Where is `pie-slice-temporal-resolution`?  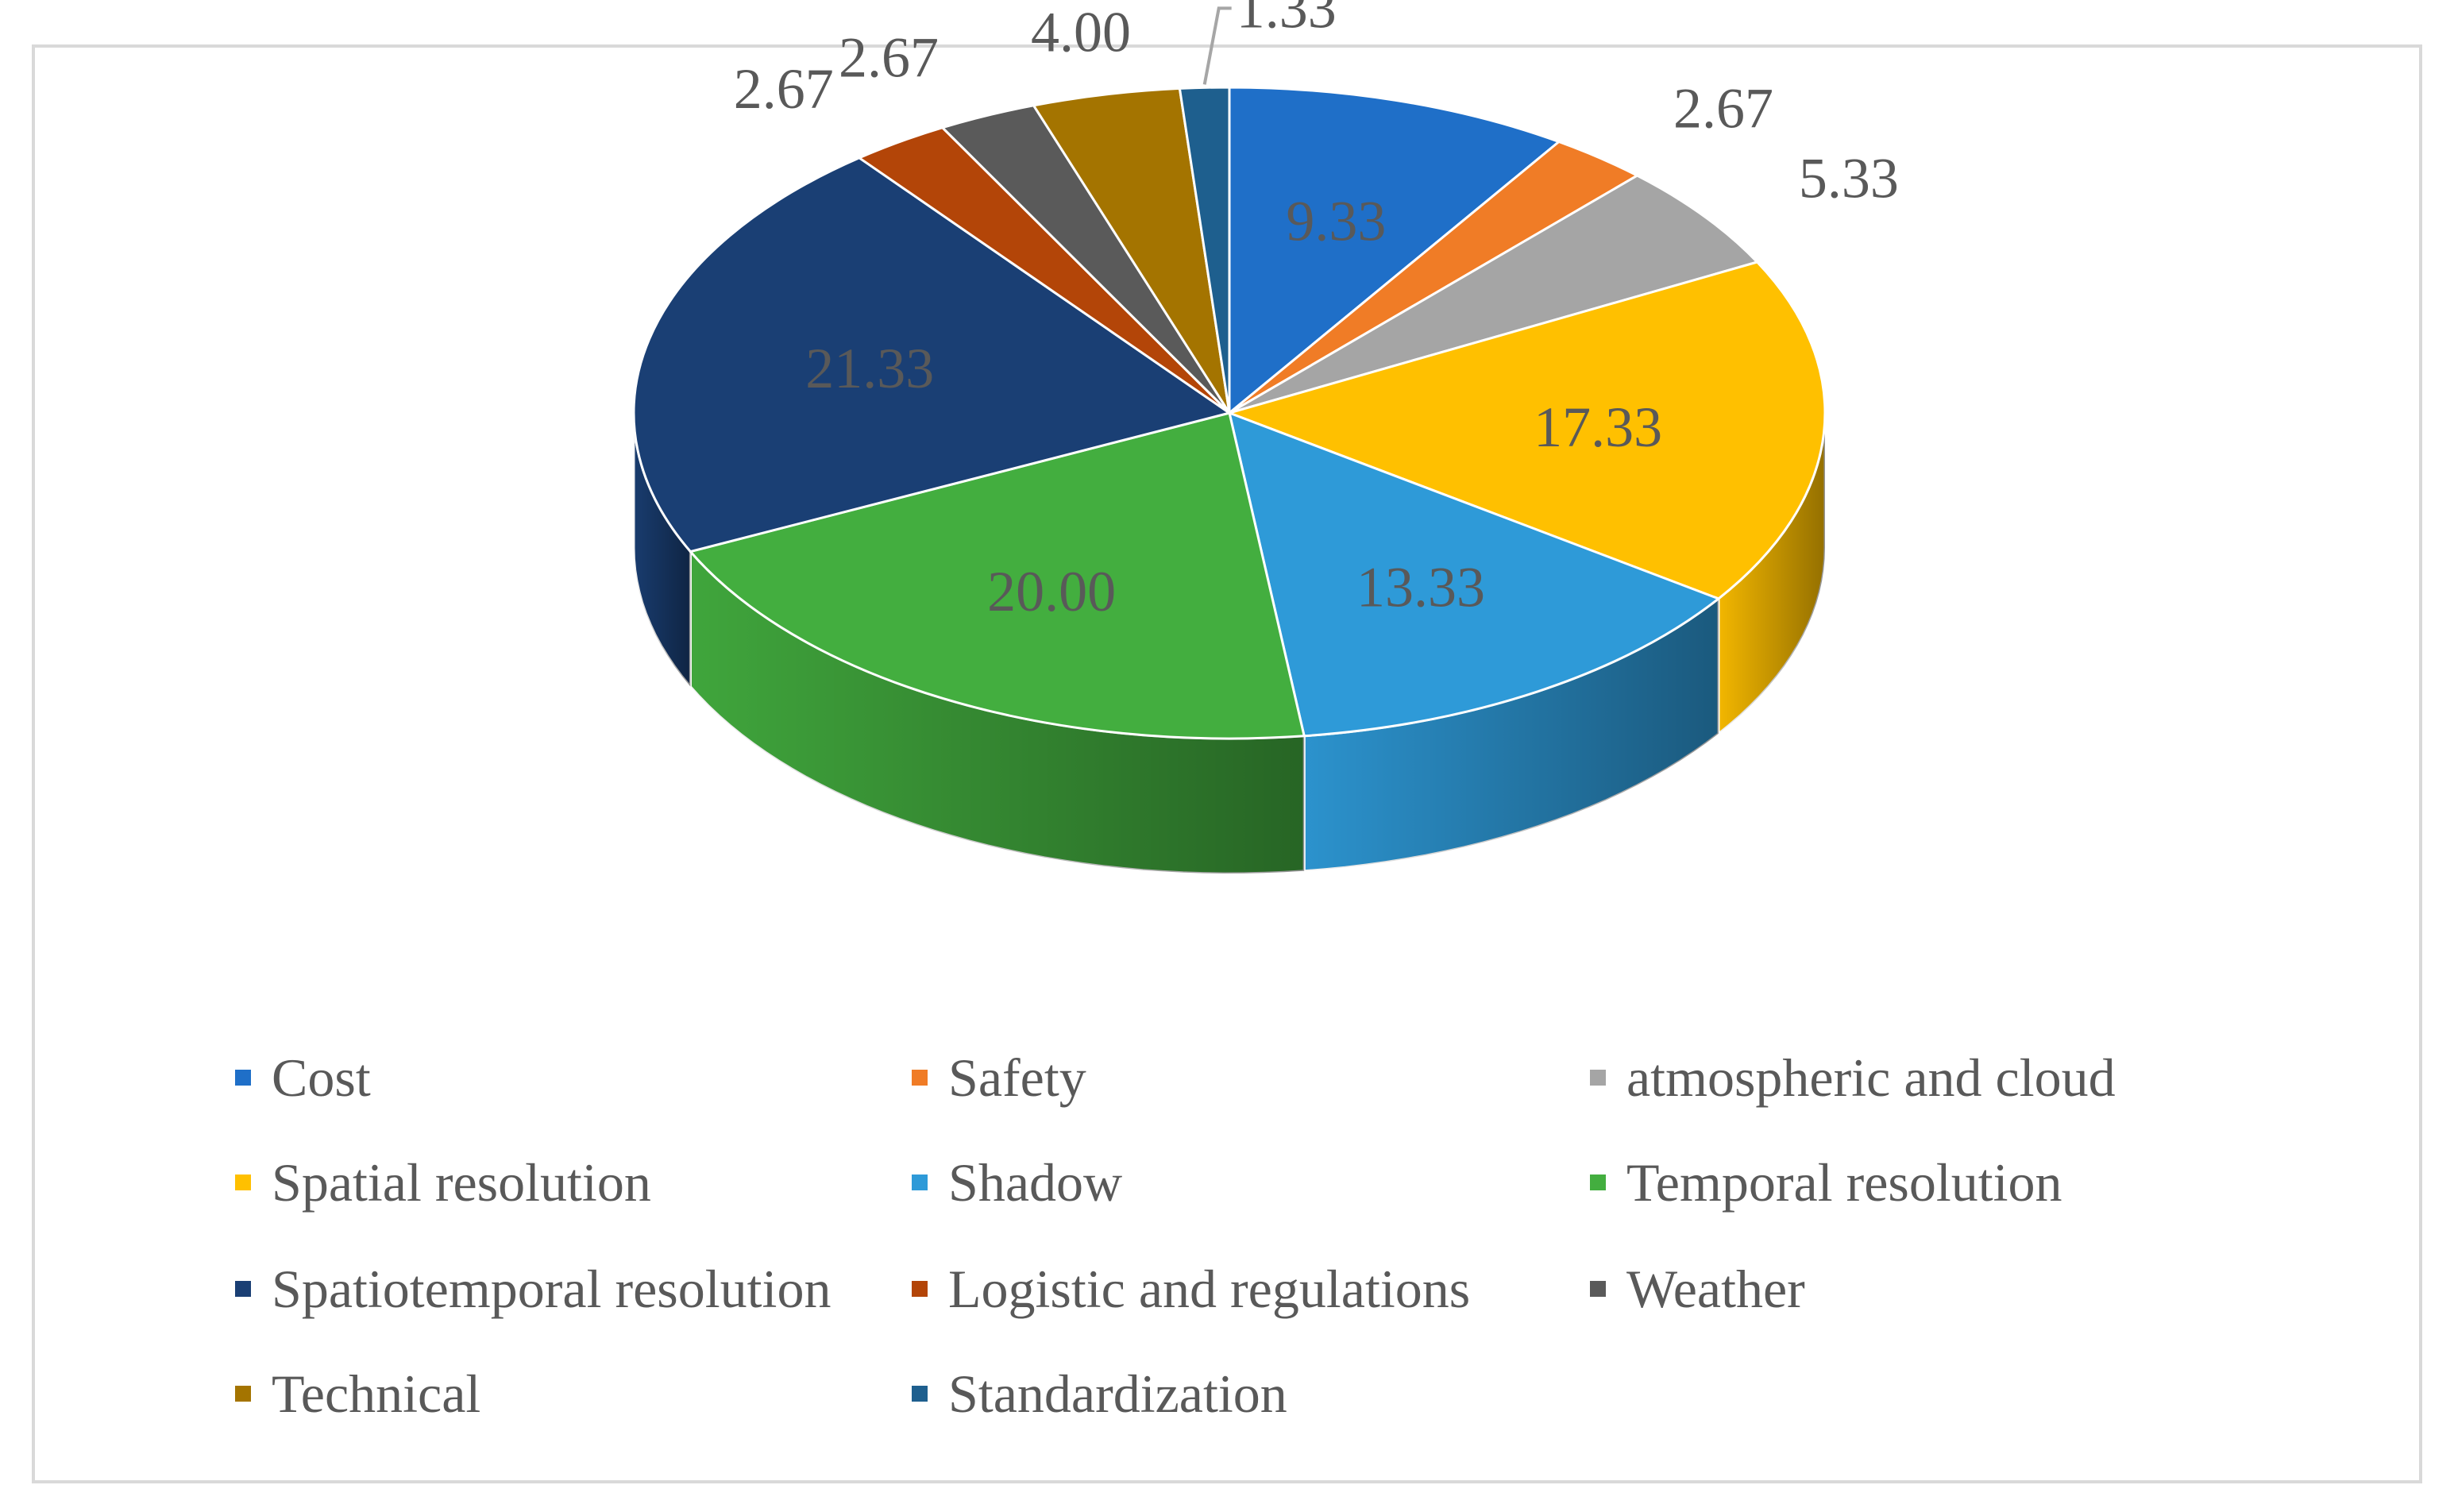
pie-slice-temporal-resolution is located at coordinates (997, 575).